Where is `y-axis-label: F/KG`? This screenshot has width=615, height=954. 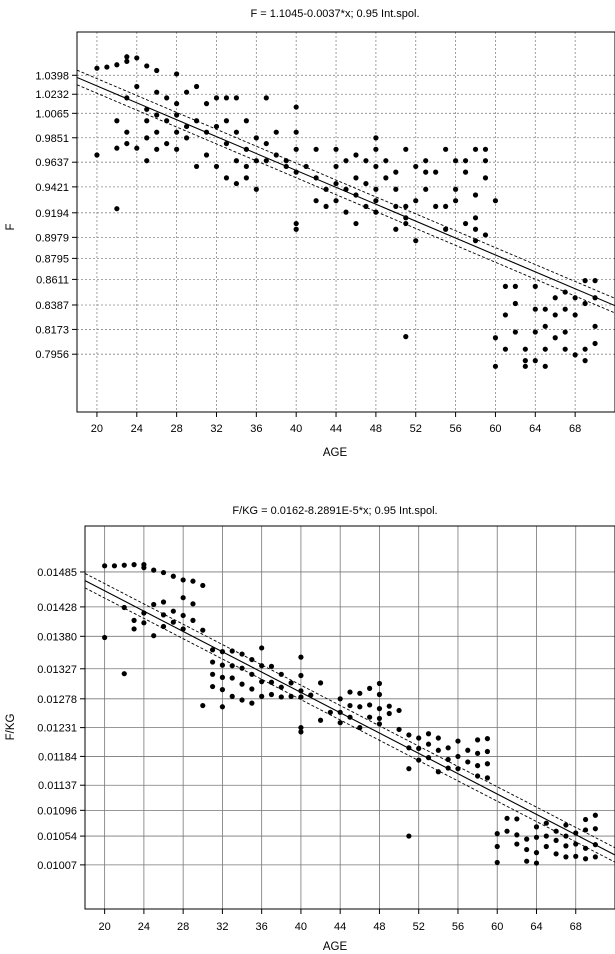 y-axis-label: F/KG is located at coordinates (11, 727).